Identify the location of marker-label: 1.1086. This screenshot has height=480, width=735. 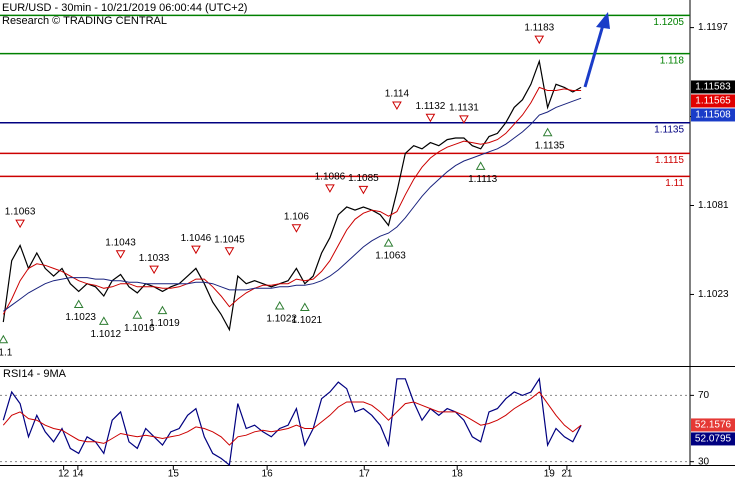
(330, 176).